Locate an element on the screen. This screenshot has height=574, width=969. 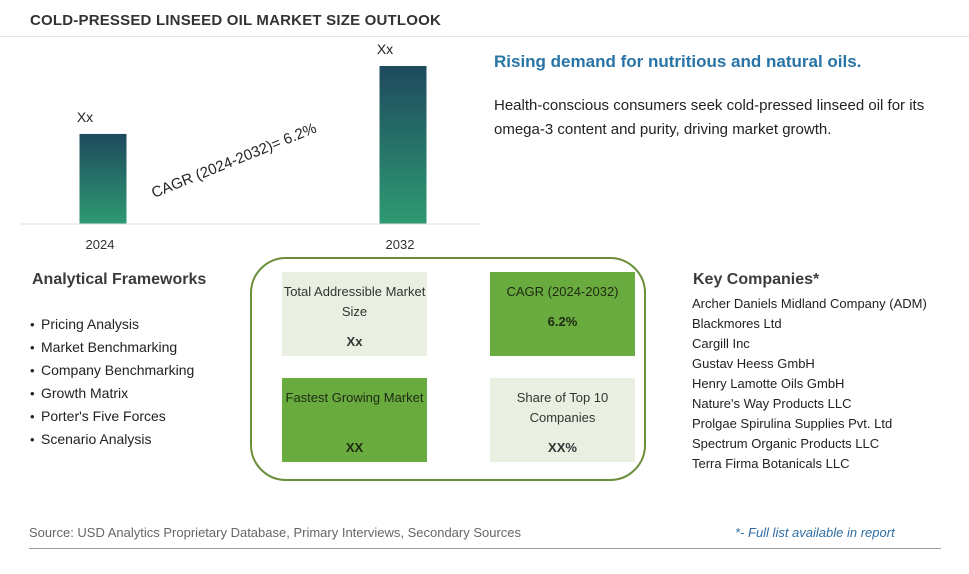
list-item: Henry Lamotte Oils GmbH is located at coordinates (768, 383).